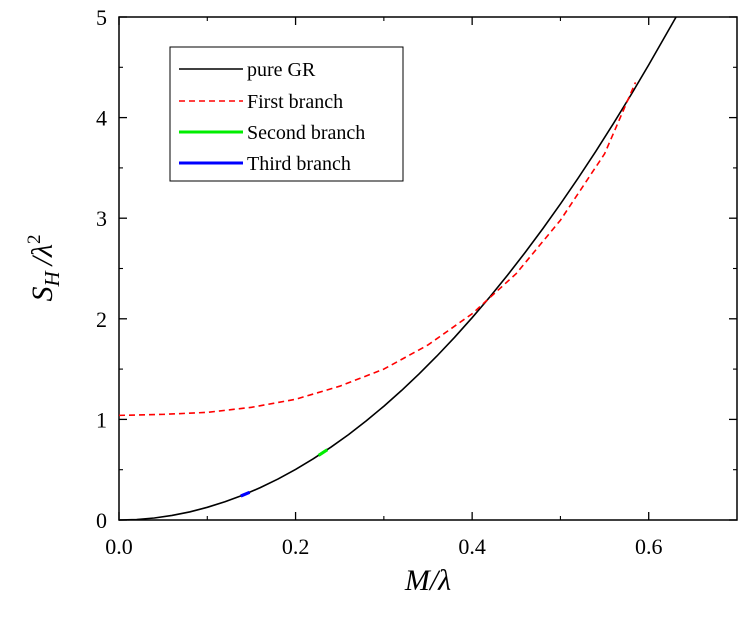 The height and width of the screenshot is (619, 739). I want to click on x-tick-label: 0.6, so click(649, 546).